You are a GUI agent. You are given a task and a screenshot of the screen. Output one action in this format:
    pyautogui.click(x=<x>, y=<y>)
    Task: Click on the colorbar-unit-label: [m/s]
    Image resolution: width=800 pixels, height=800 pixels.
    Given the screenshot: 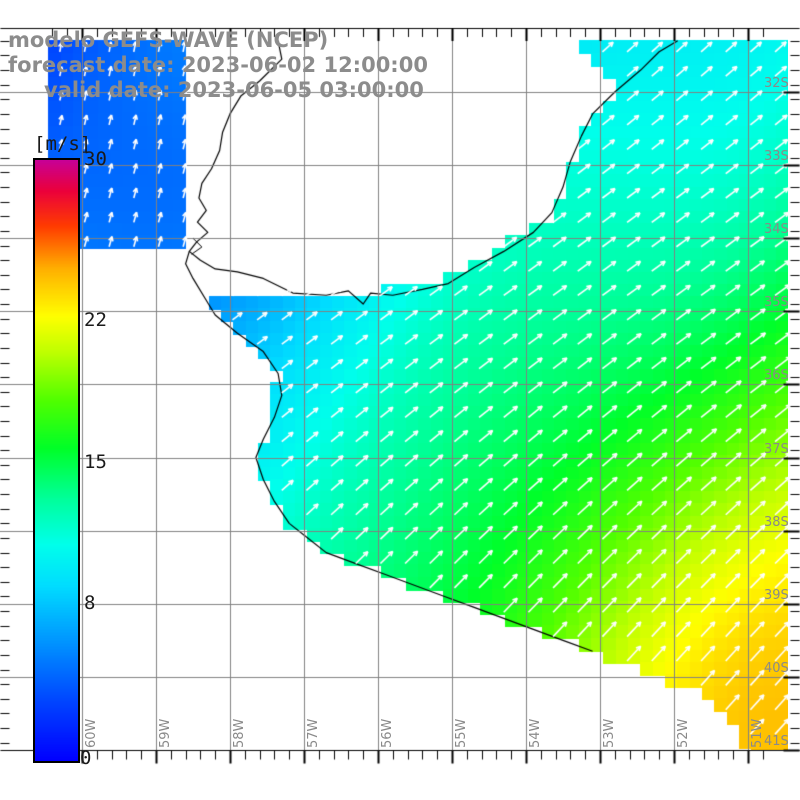 What is the action you would take?
    pyautogui.click(x=63, y=144)
    